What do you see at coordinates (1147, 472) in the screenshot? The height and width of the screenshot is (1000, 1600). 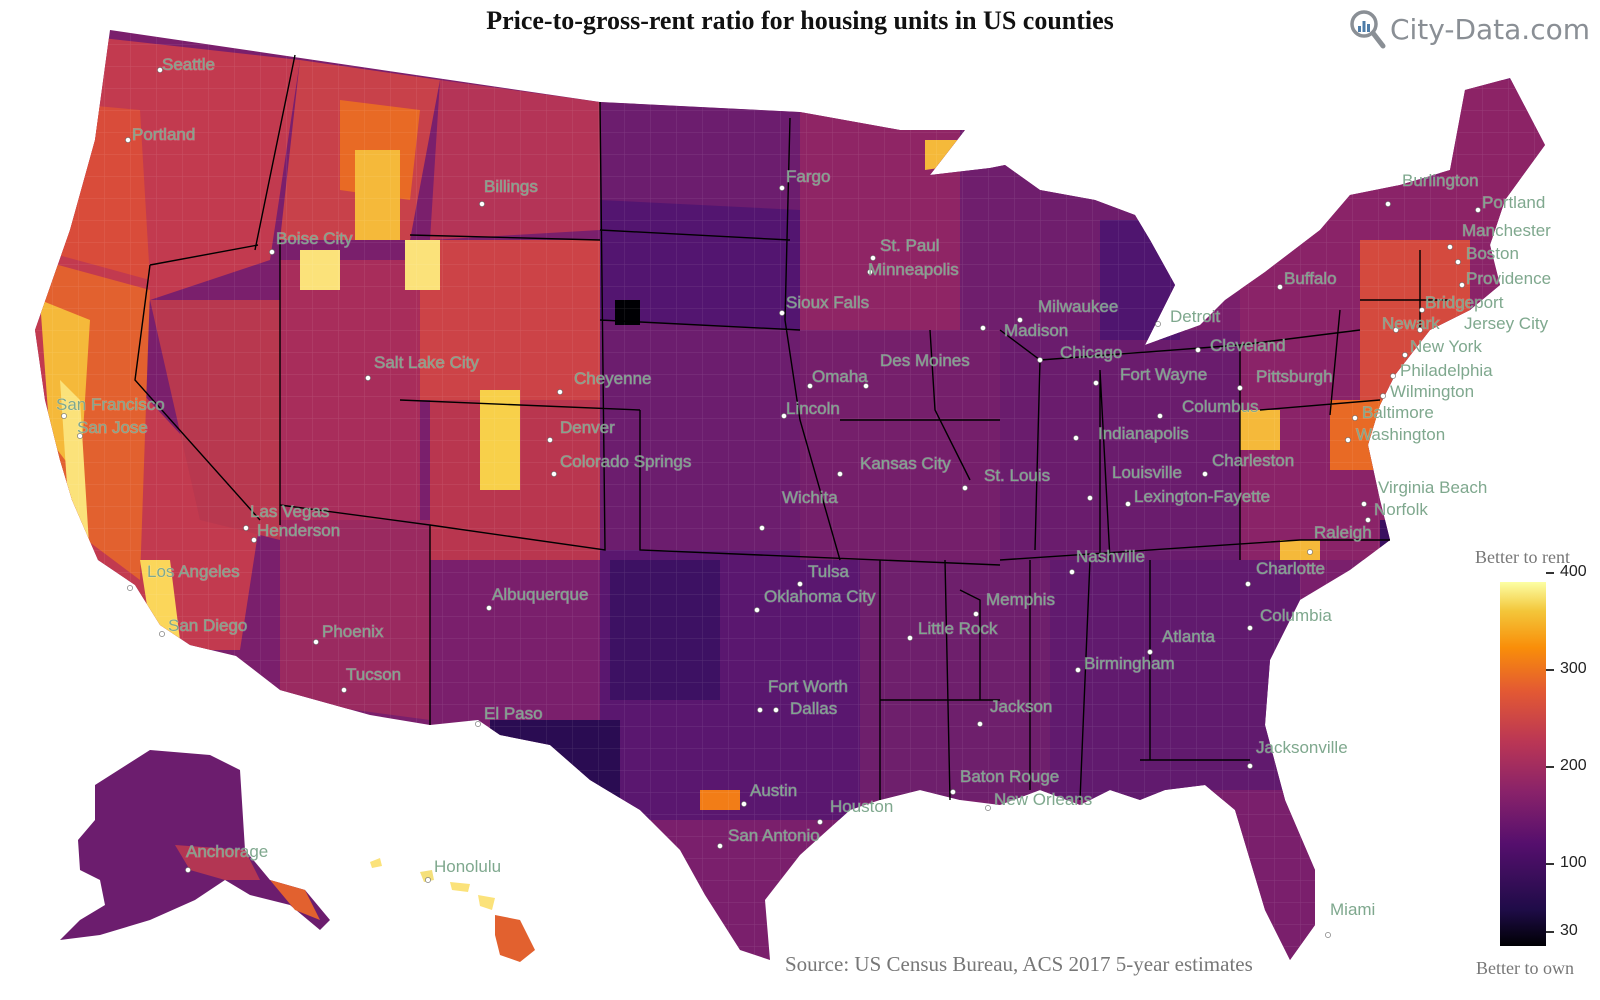 I see `city-label: Louisville` at bounding box center [1147, 472].